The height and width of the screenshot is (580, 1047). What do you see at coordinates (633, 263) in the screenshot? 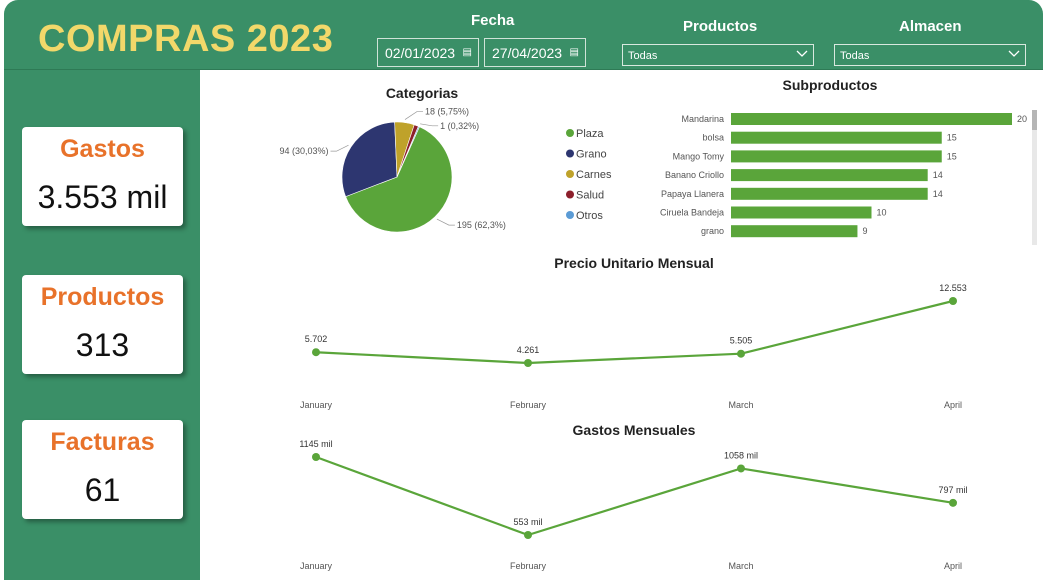
I see `chart-title: Precio Unitario Mensual` at bounding box center [633, 263].